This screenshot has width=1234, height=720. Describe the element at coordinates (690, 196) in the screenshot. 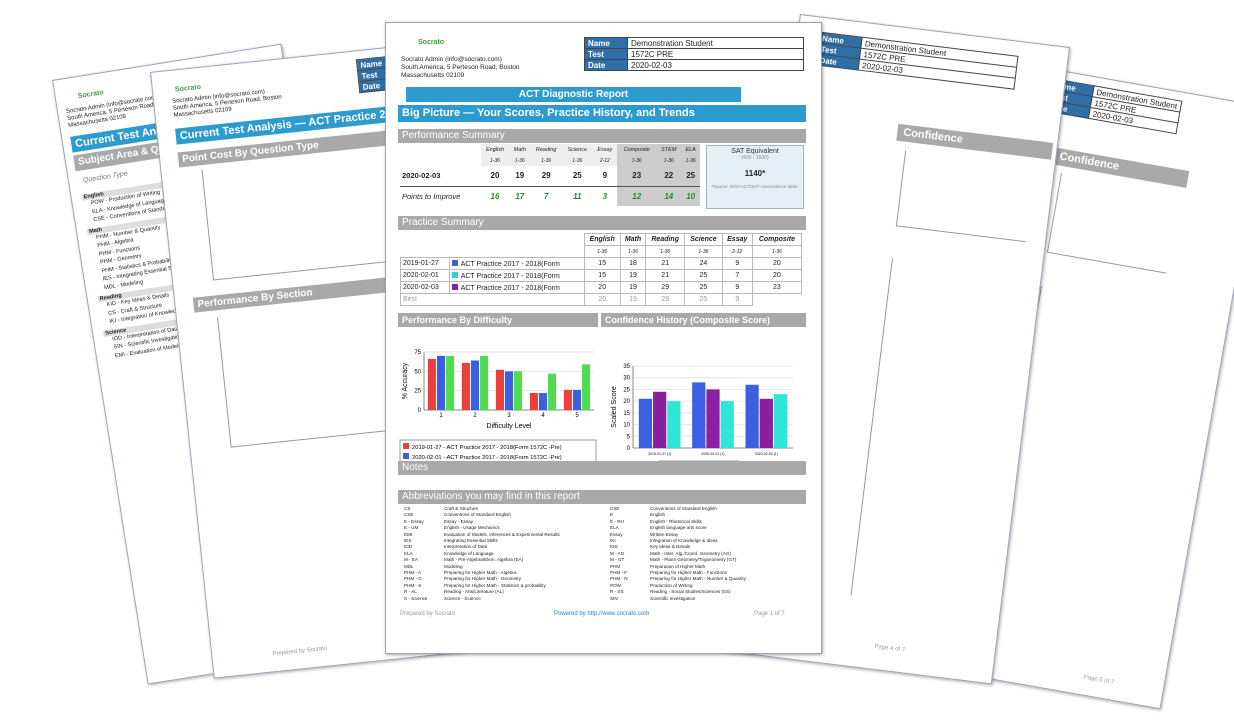

I see `score-cell: 10` at that location.